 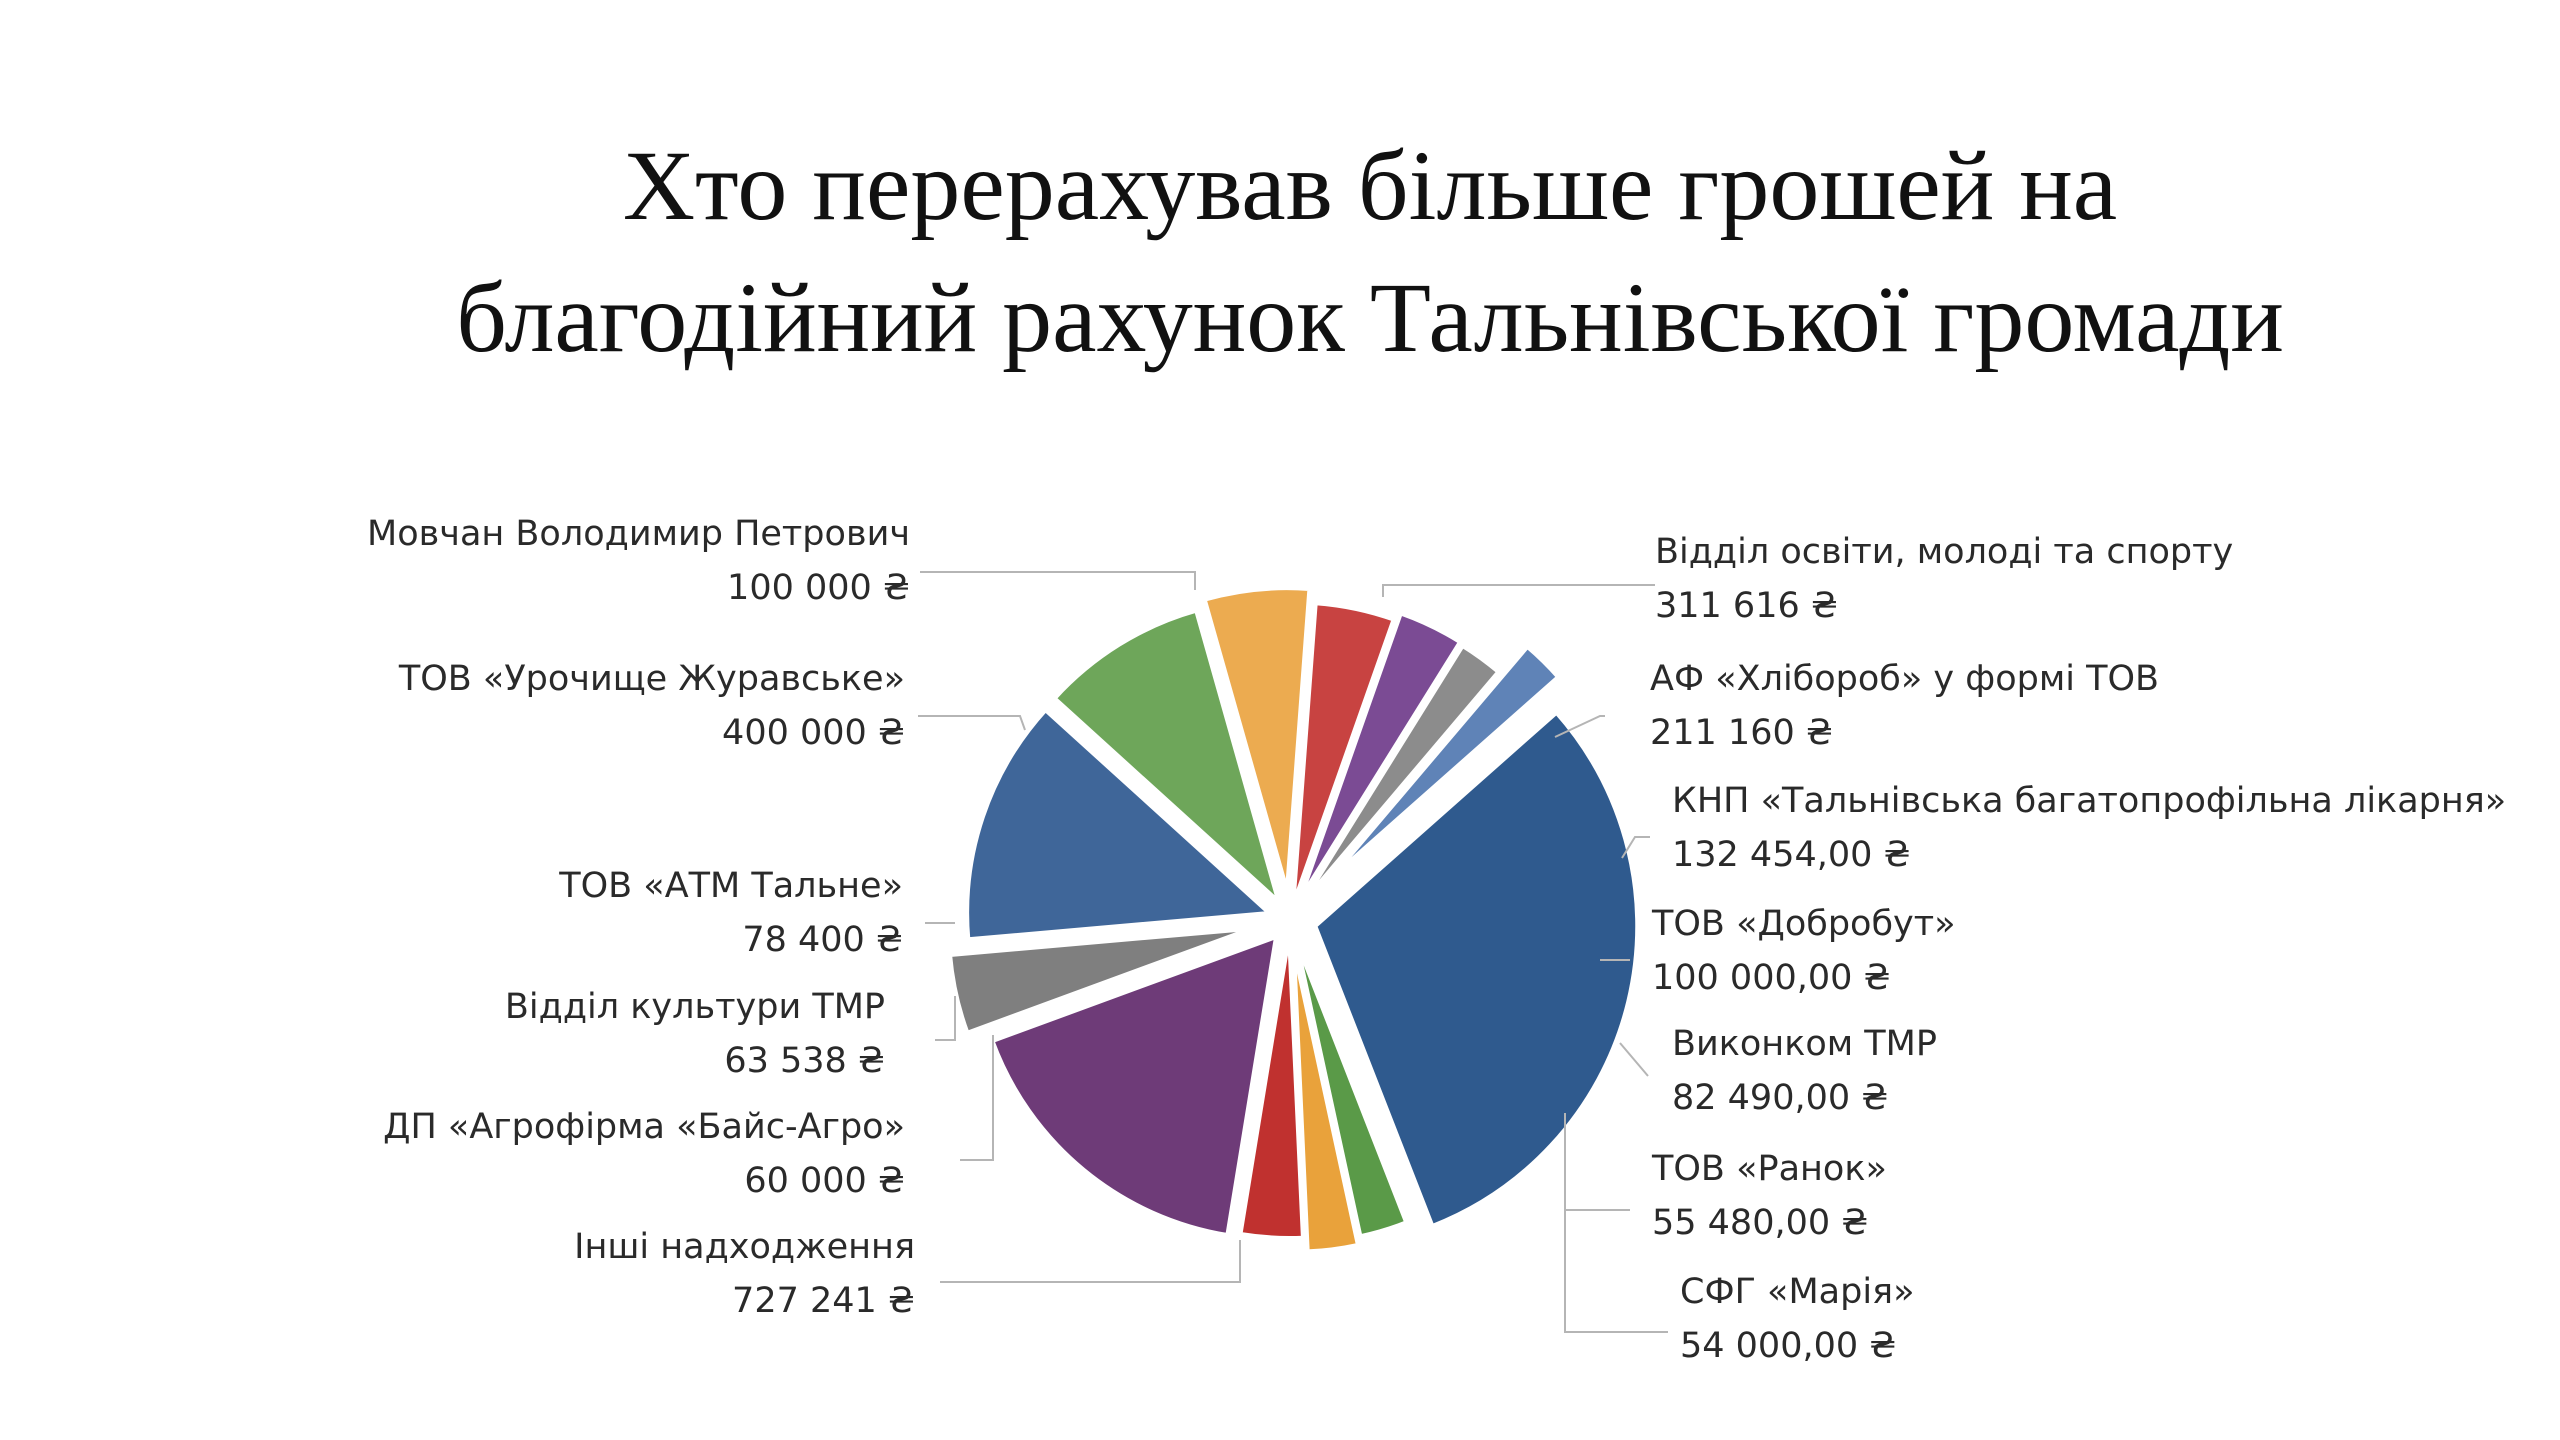 I want to click on slice-label-value-11: 78 400 ₴, so click(x=822, y=940).